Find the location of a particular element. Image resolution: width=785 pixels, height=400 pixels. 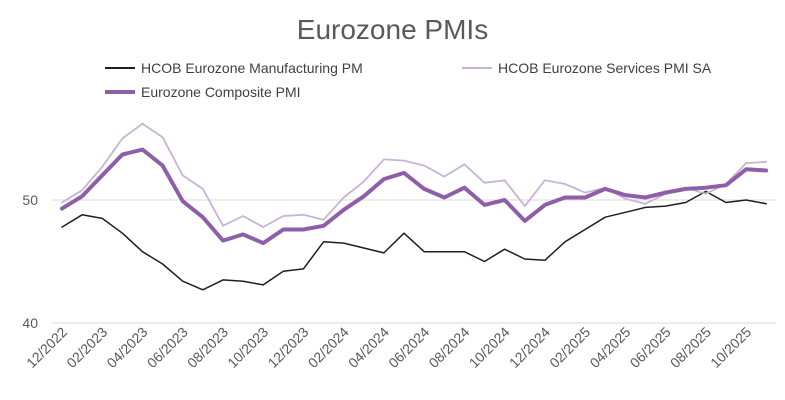

x-tick-label: 08/2025 is located at coordinates (690, 347).